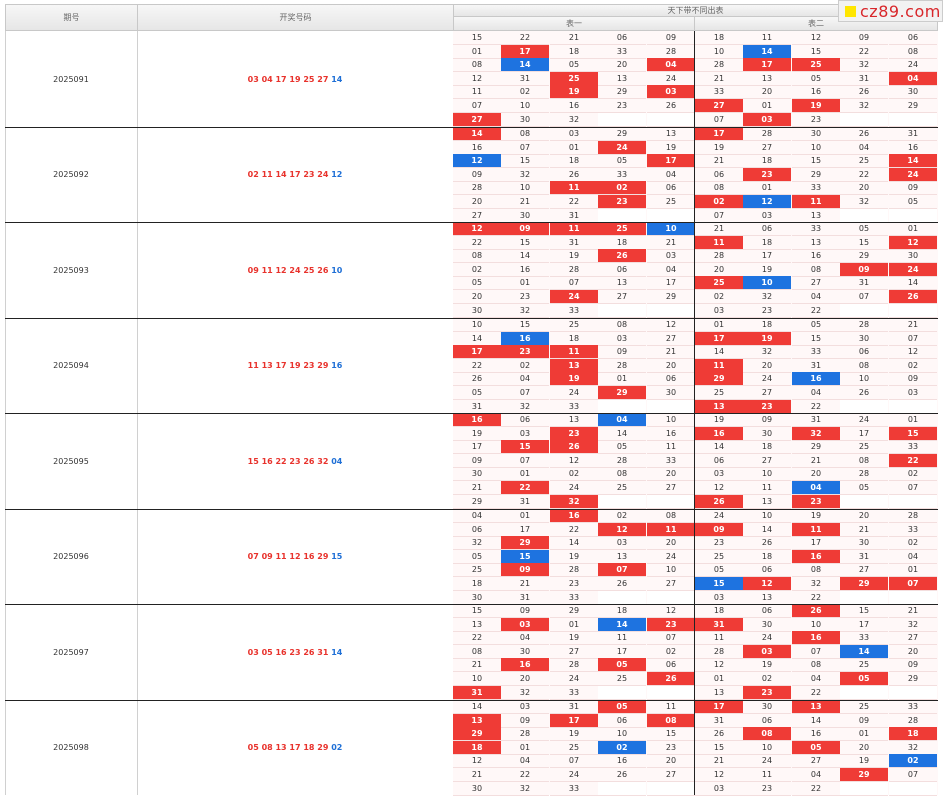 The image size is (943, 796). Describe the element at coordinates (767, 175) in the screenshot. I see `hit-red-cell: 23` at that location.